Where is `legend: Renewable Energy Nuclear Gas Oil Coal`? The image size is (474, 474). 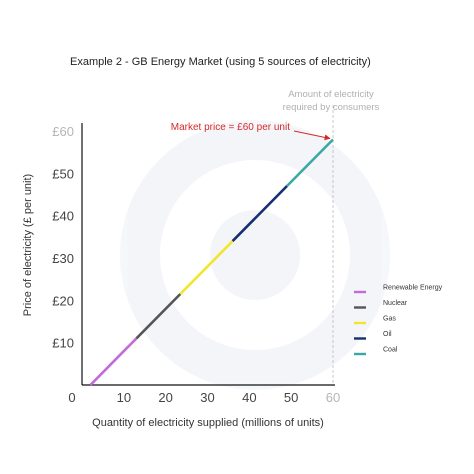
legend: Renewable Energy Nuclear Gas Oil Coal is located at coordinates (398, 320).